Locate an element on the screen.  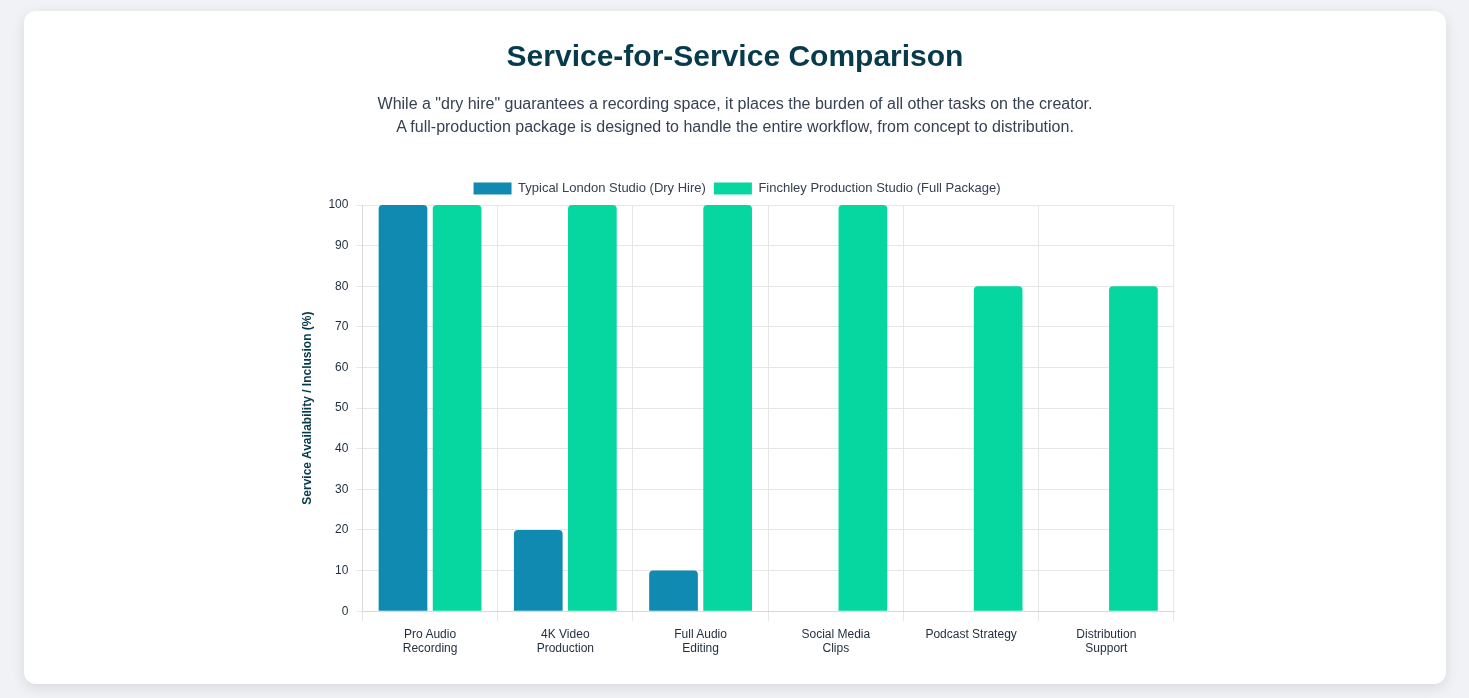
x-tick-label: Distribution Support is located at coordinates (1106, 641).